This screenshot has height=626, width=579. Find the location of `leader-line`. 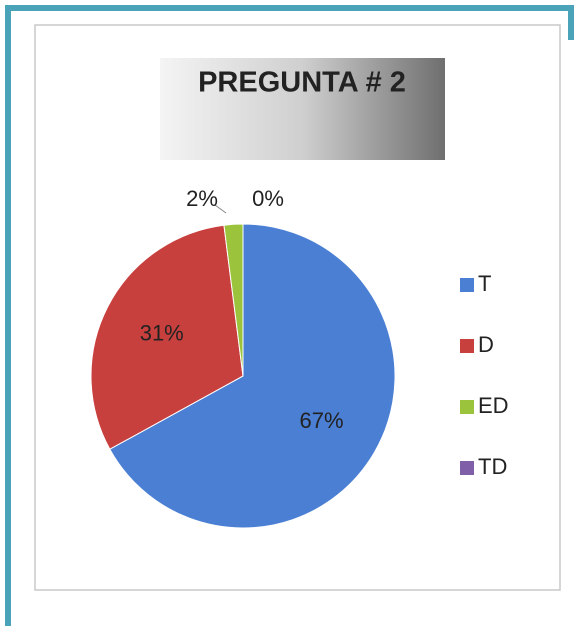

leader-line is located at coordinates (220, 209).